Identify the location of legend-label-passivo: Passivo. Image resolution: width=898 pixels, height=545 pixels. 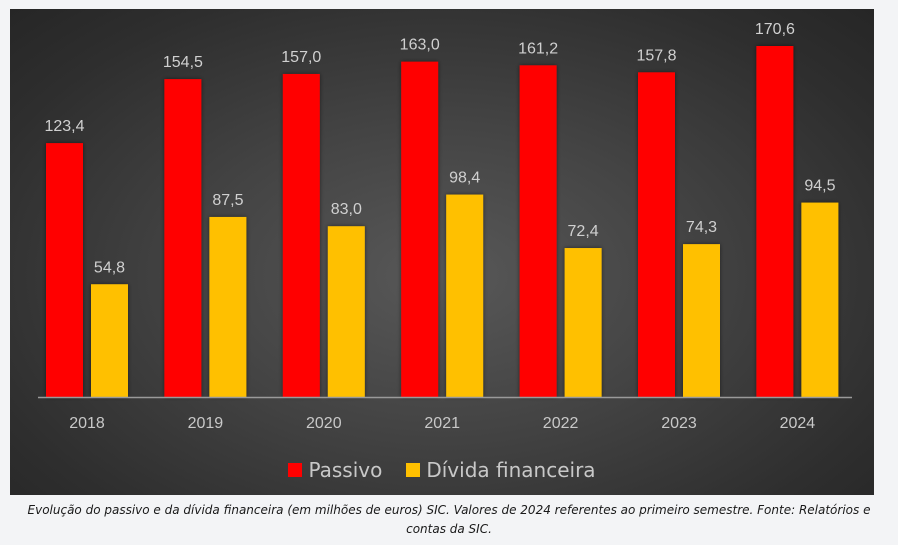
(345, 470).